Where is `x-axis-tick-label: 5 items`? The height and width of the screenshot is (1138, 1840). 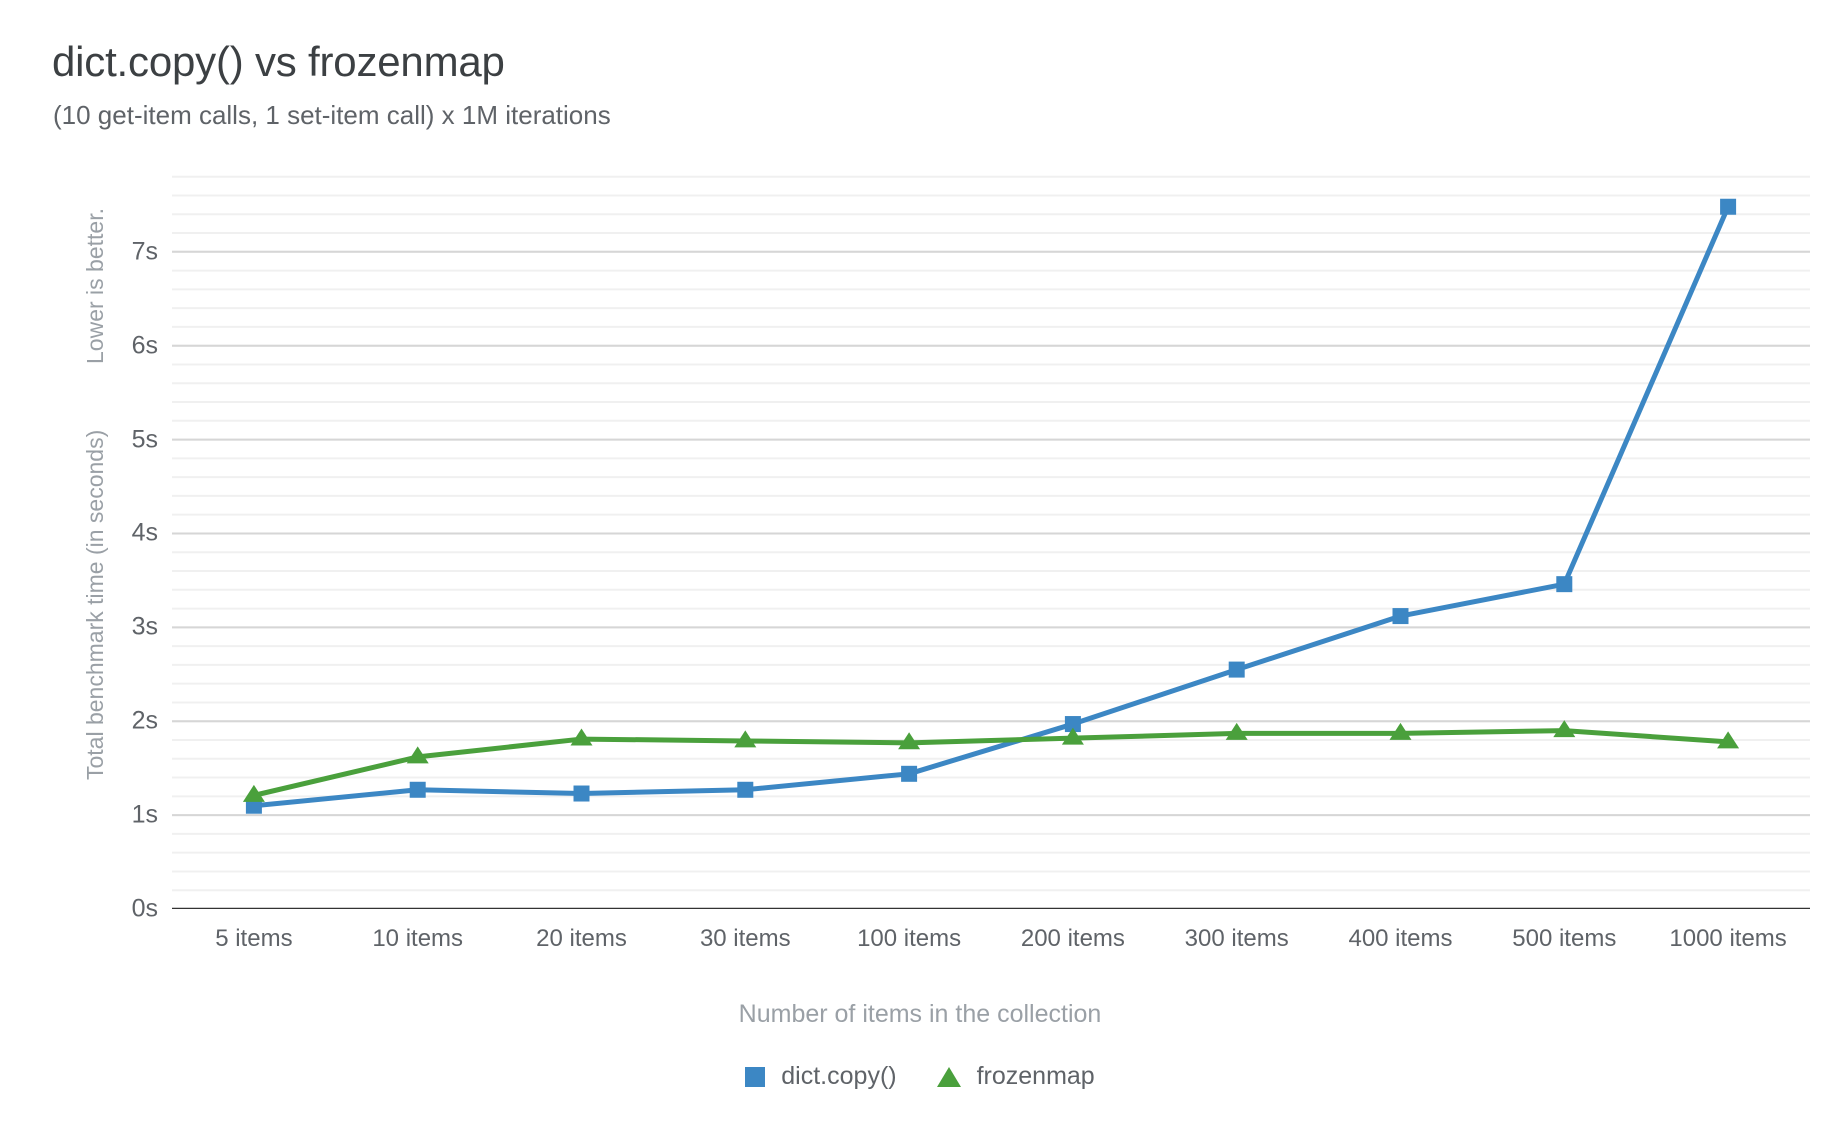
x-axis-tick-label: 5 items is located at coordinates (254, 938).